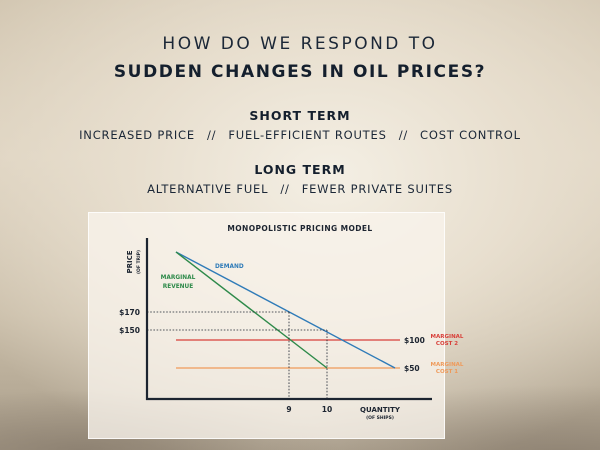 The height and width of the screenshot is (450, 600). I want to click on title-line-2: SUDDEN CHANGES IN OIL PRICES?, so click(300, 72).